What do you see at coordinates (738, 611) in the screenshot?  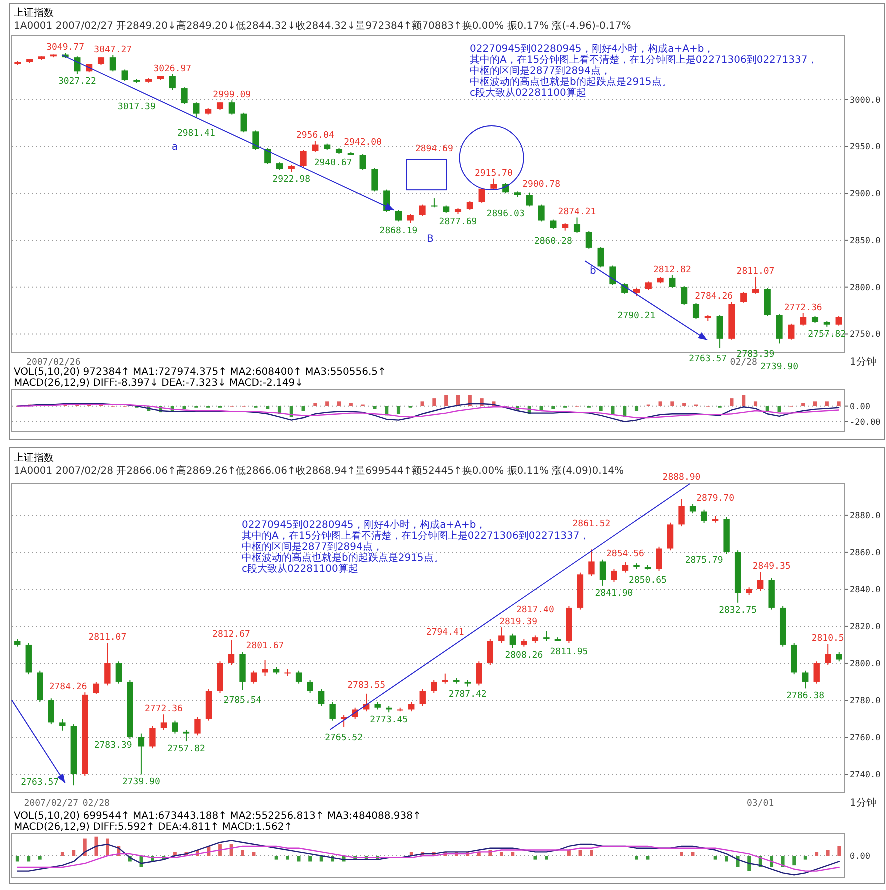 I see `text: 2832.75` at bounding box center [738, 611].